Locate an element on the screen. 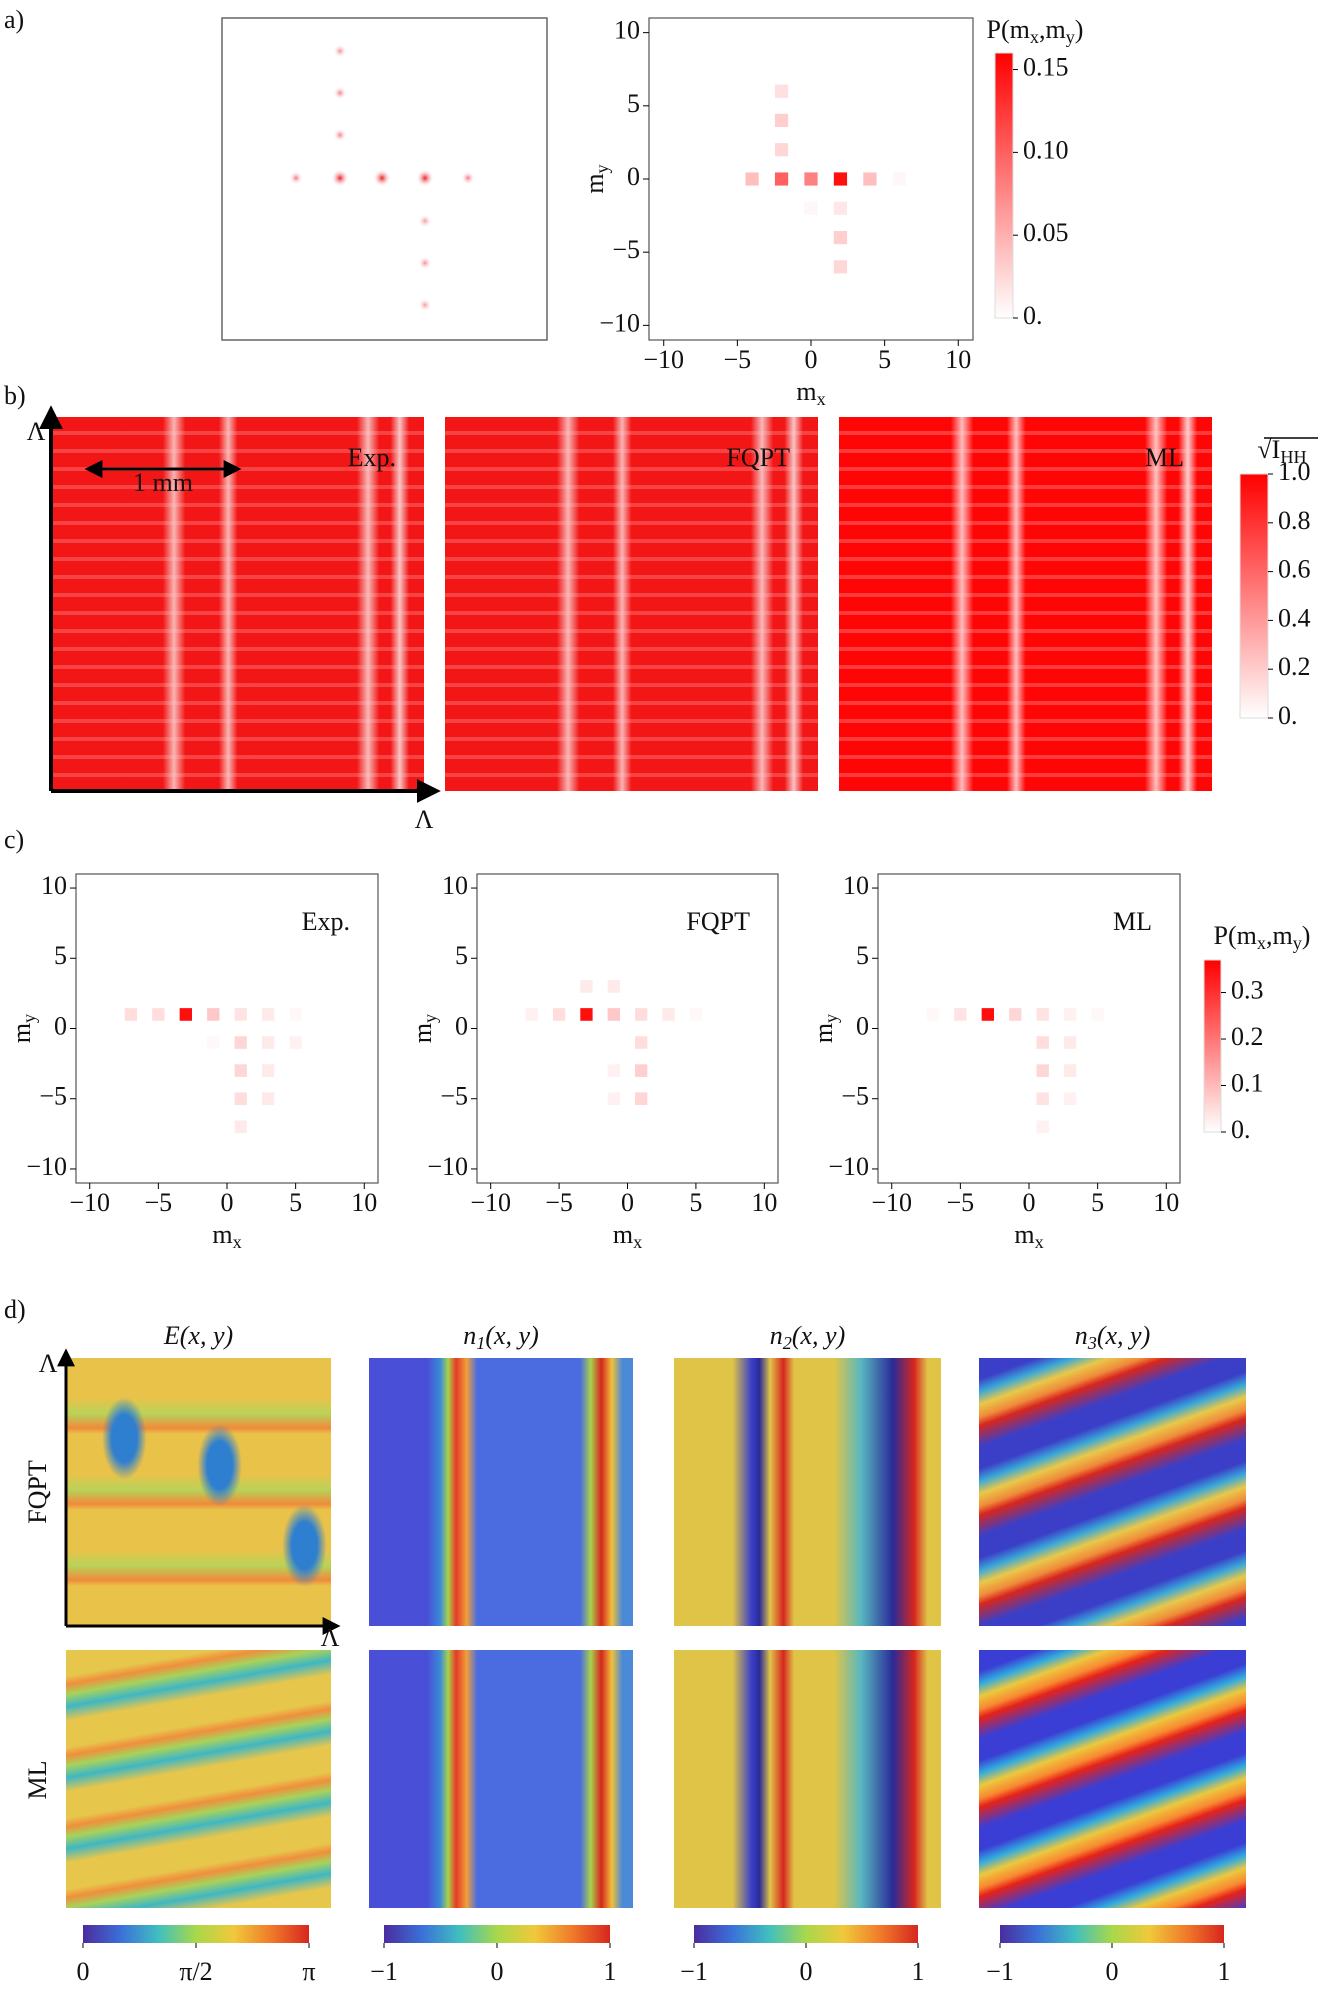 The height and width of the screenshot is (2000, 1329). colorbar-tick-label: 0. is located at coordinates (1241, 1129).